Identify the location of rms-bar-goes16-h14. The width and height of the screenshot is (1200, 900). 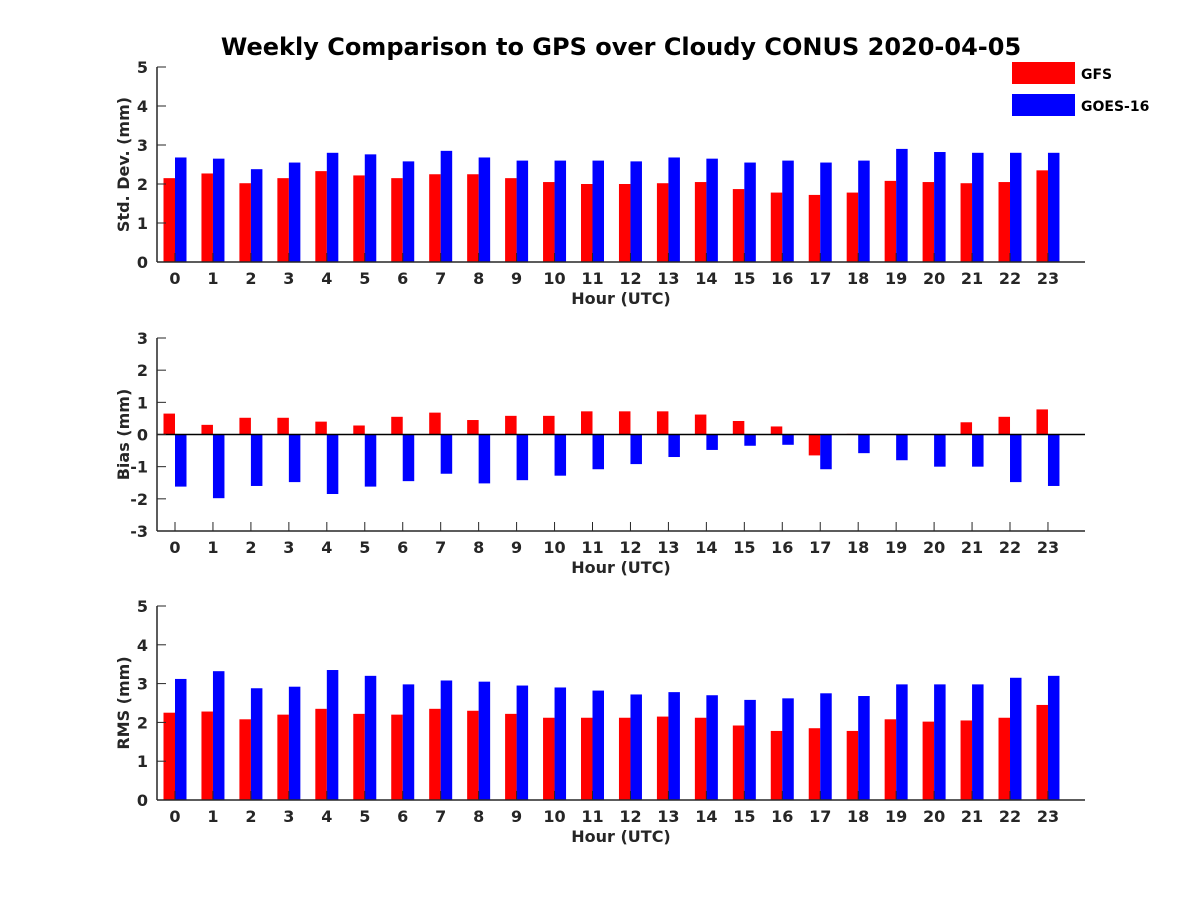
(712, 747).